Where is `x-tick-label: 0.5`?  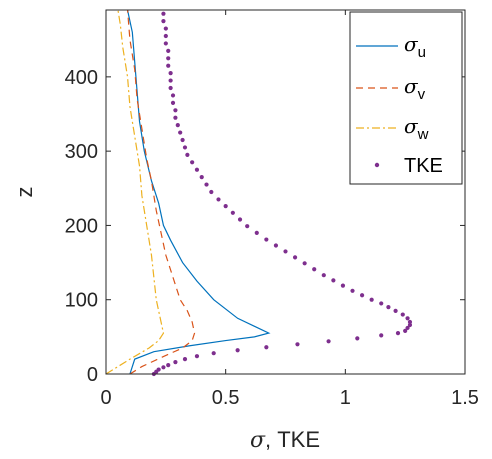 x-tick-label: 0.5 is located at coordinates (226, 398).